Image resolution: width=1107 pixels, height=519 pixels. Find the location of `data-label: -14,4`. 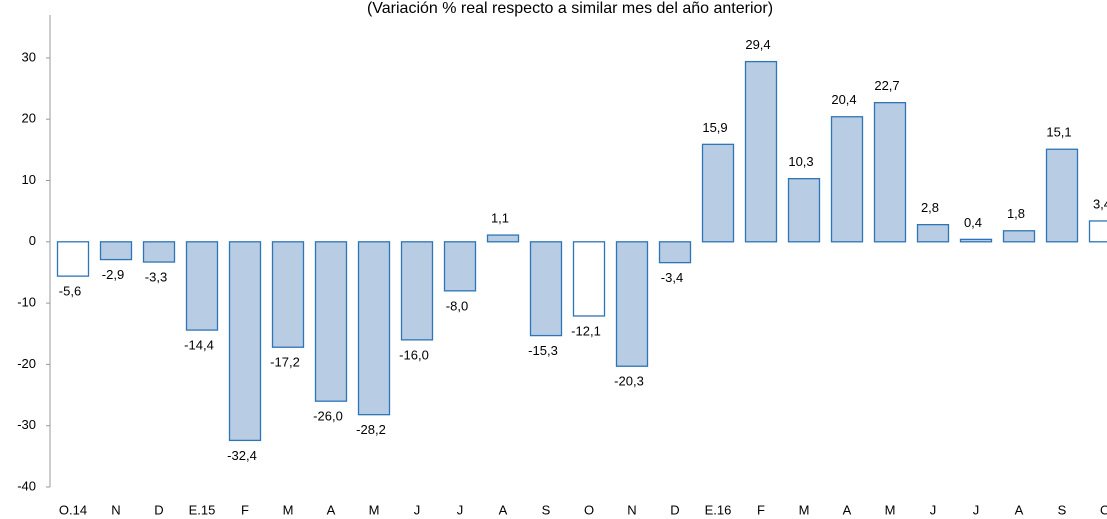

data-label: -14,4 is located at coordinates (199, 345).